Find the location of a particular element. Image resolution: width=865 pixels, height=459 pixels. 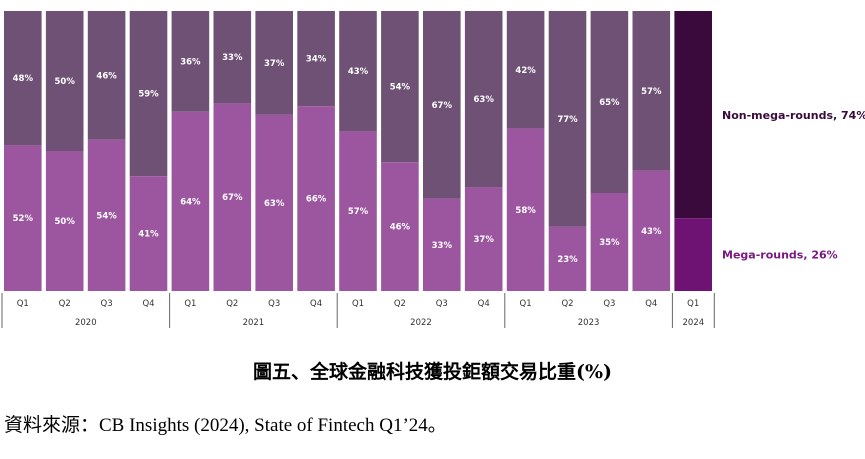

x-tick-label-year: 2023 is located at coordinates (589, 323).